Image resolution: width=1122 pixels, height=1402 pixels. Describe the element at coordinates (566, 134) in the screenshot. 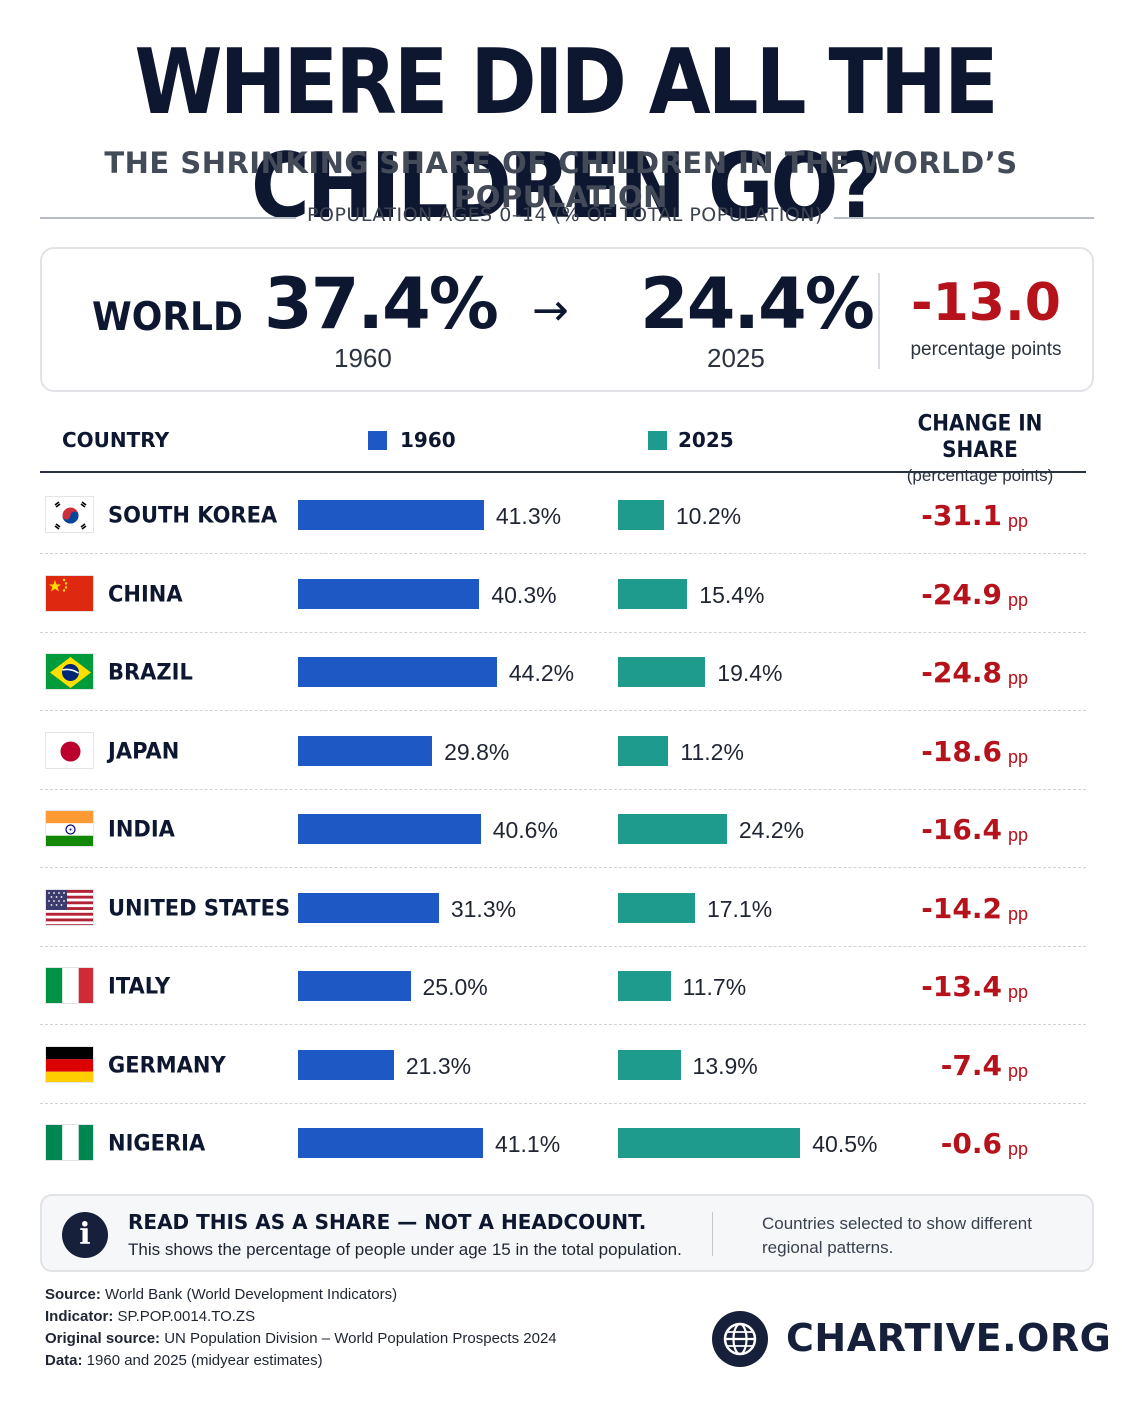

I see `page-title: WHERE DID ALL THE CHILDREN GO?` at that location.